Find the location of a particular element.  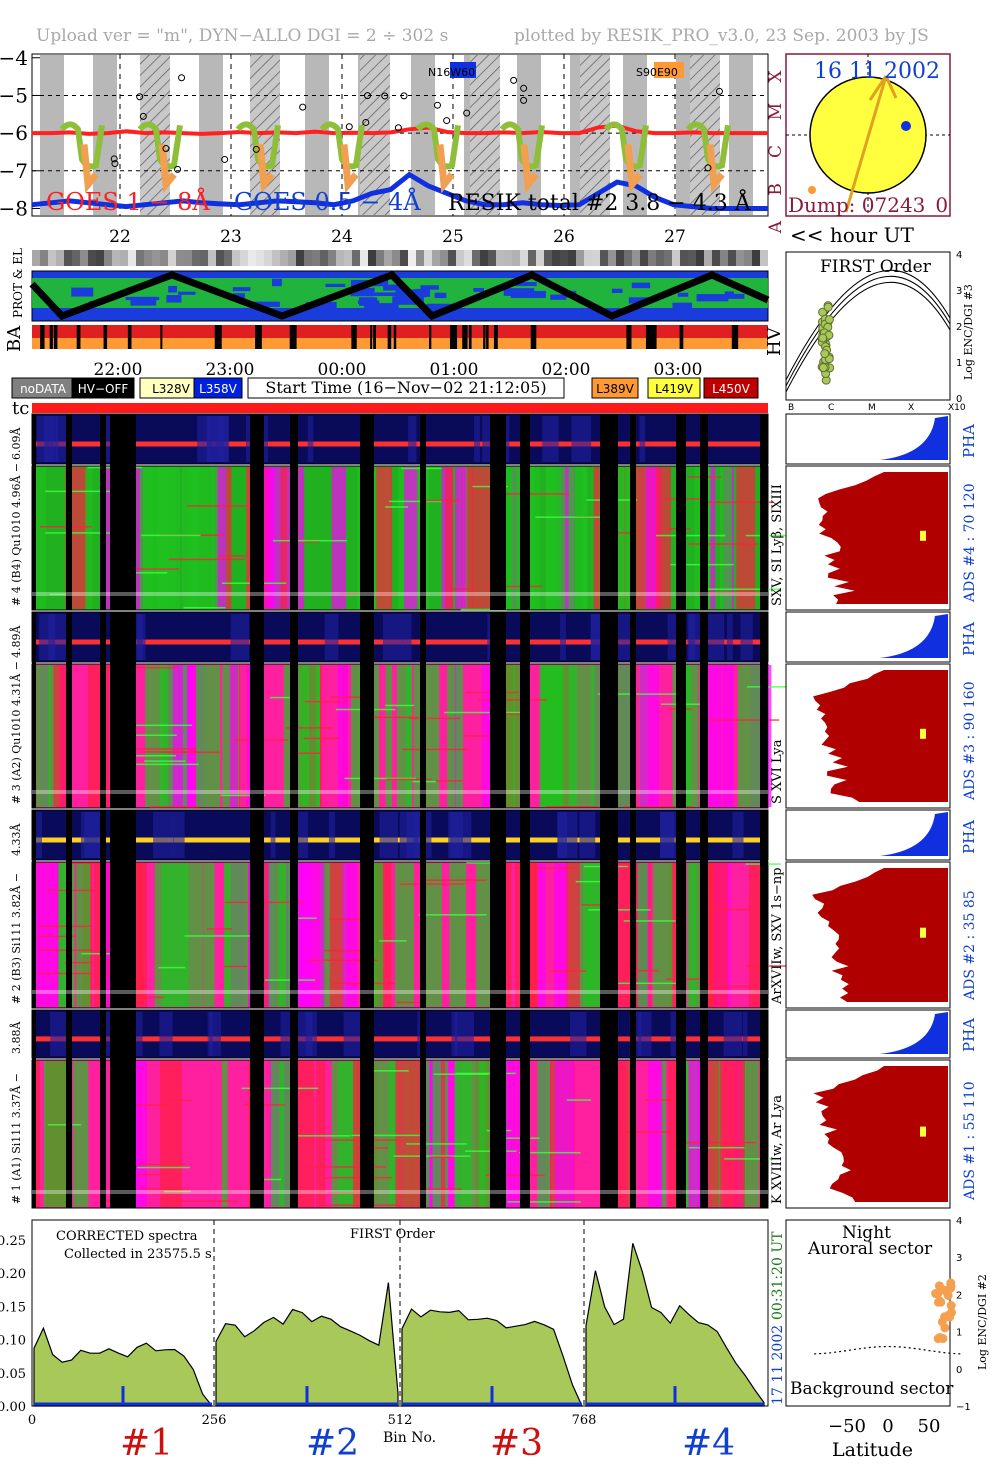

goes-ytick-label: −8 is located at coordinates (14, 208).